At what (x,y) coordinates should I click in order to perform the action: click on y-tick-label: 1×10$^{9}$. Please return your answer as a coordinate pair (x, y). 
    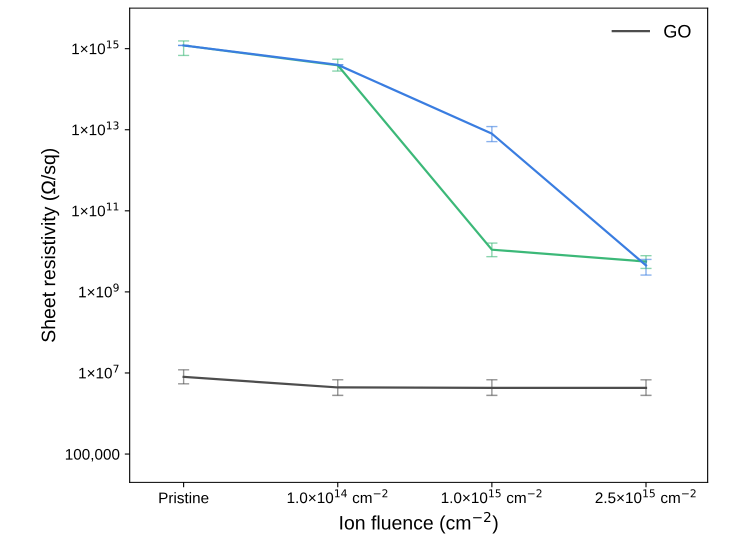
    Looking at the image, I should click on (99, 291).